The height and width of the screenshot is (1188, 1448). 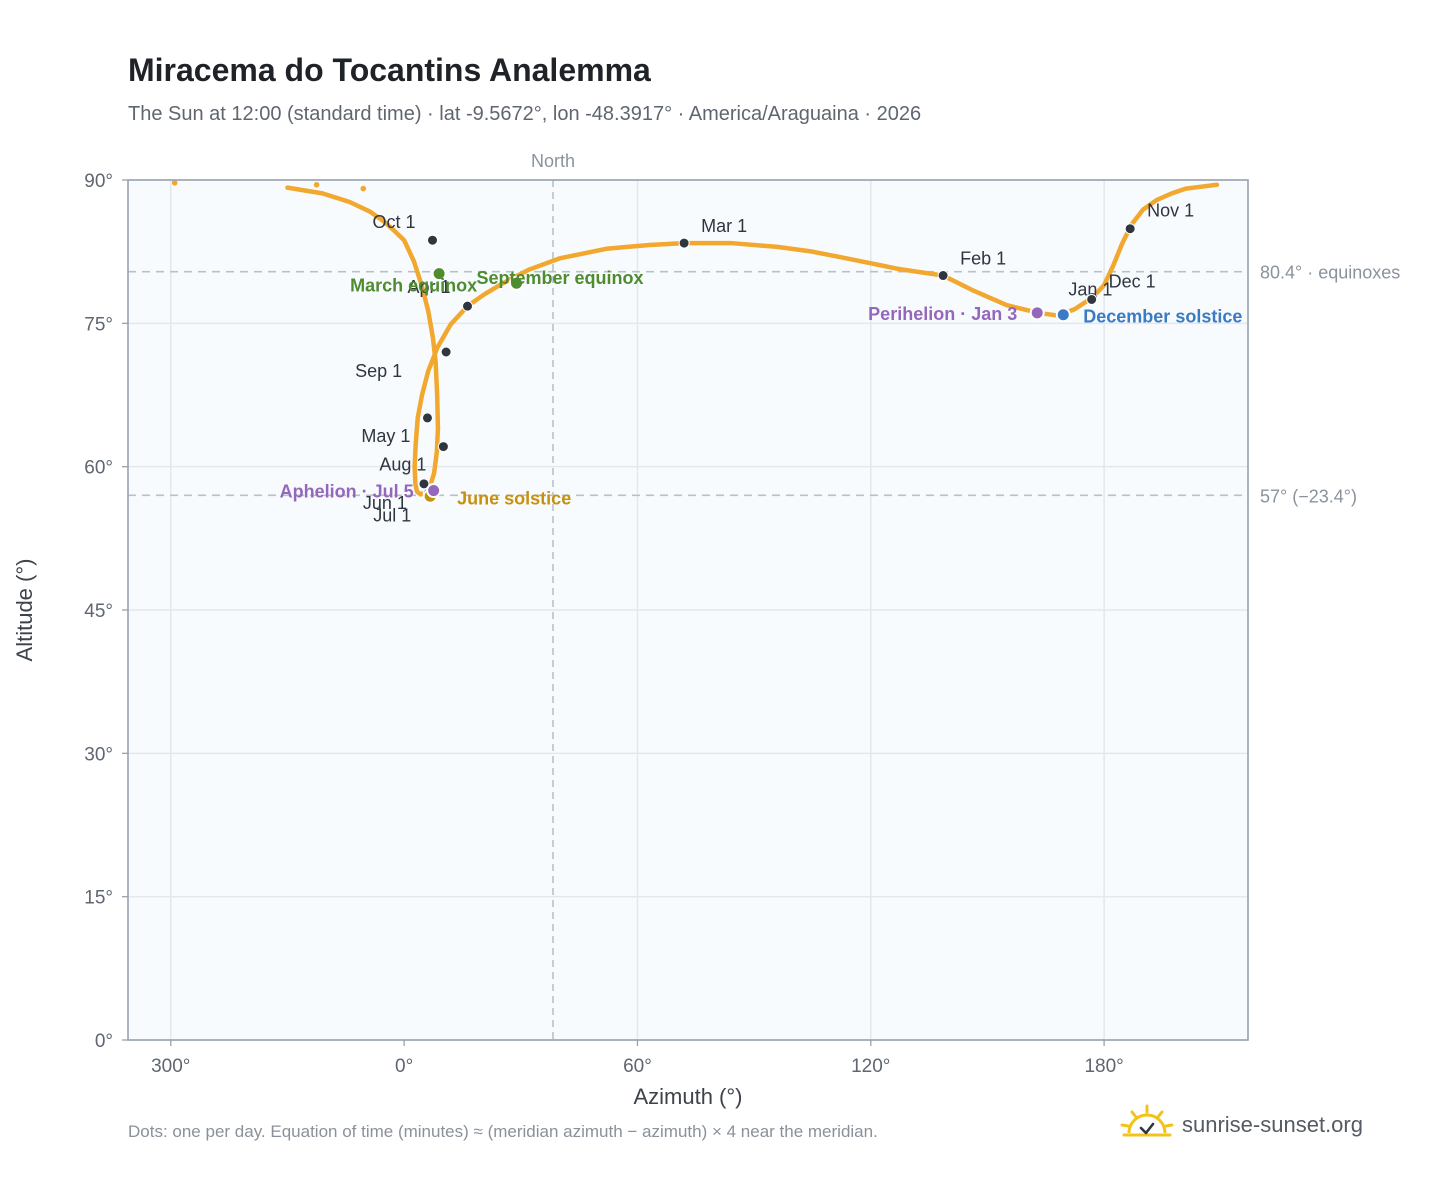 I want to click on month-label: May 1, so click(x=385, y=436).